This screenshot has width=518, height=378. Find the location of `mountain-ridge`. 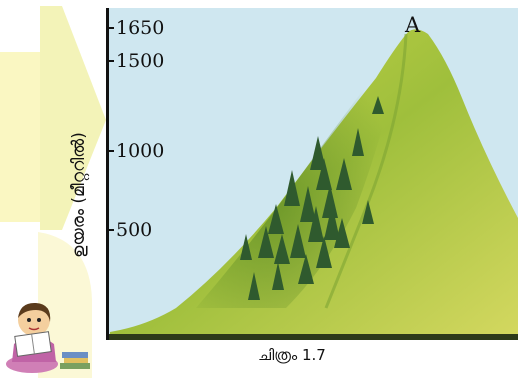

mountain-ridge is located at coordinates (366, 171).